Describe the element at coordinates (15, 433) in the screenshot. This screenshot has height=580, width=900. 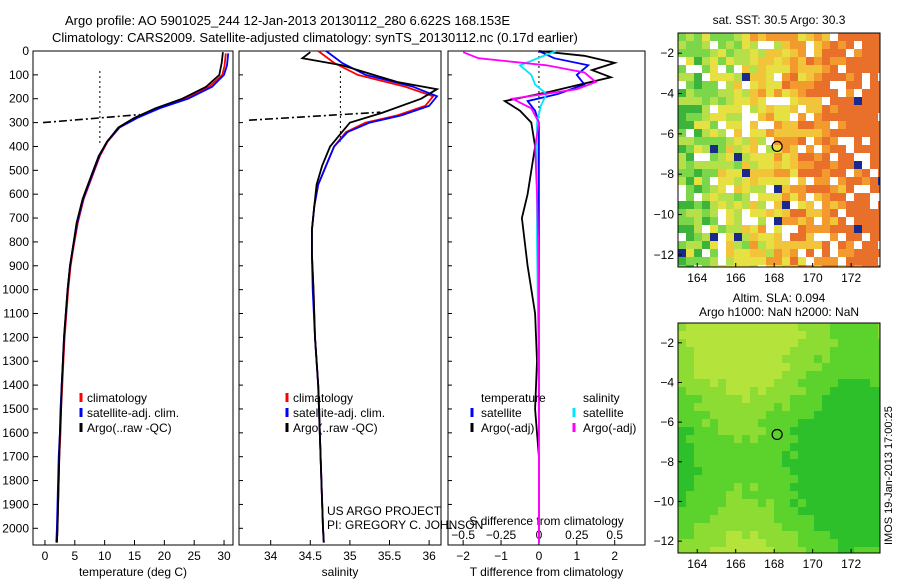
I see `y-tick-label: 1600` at that location.